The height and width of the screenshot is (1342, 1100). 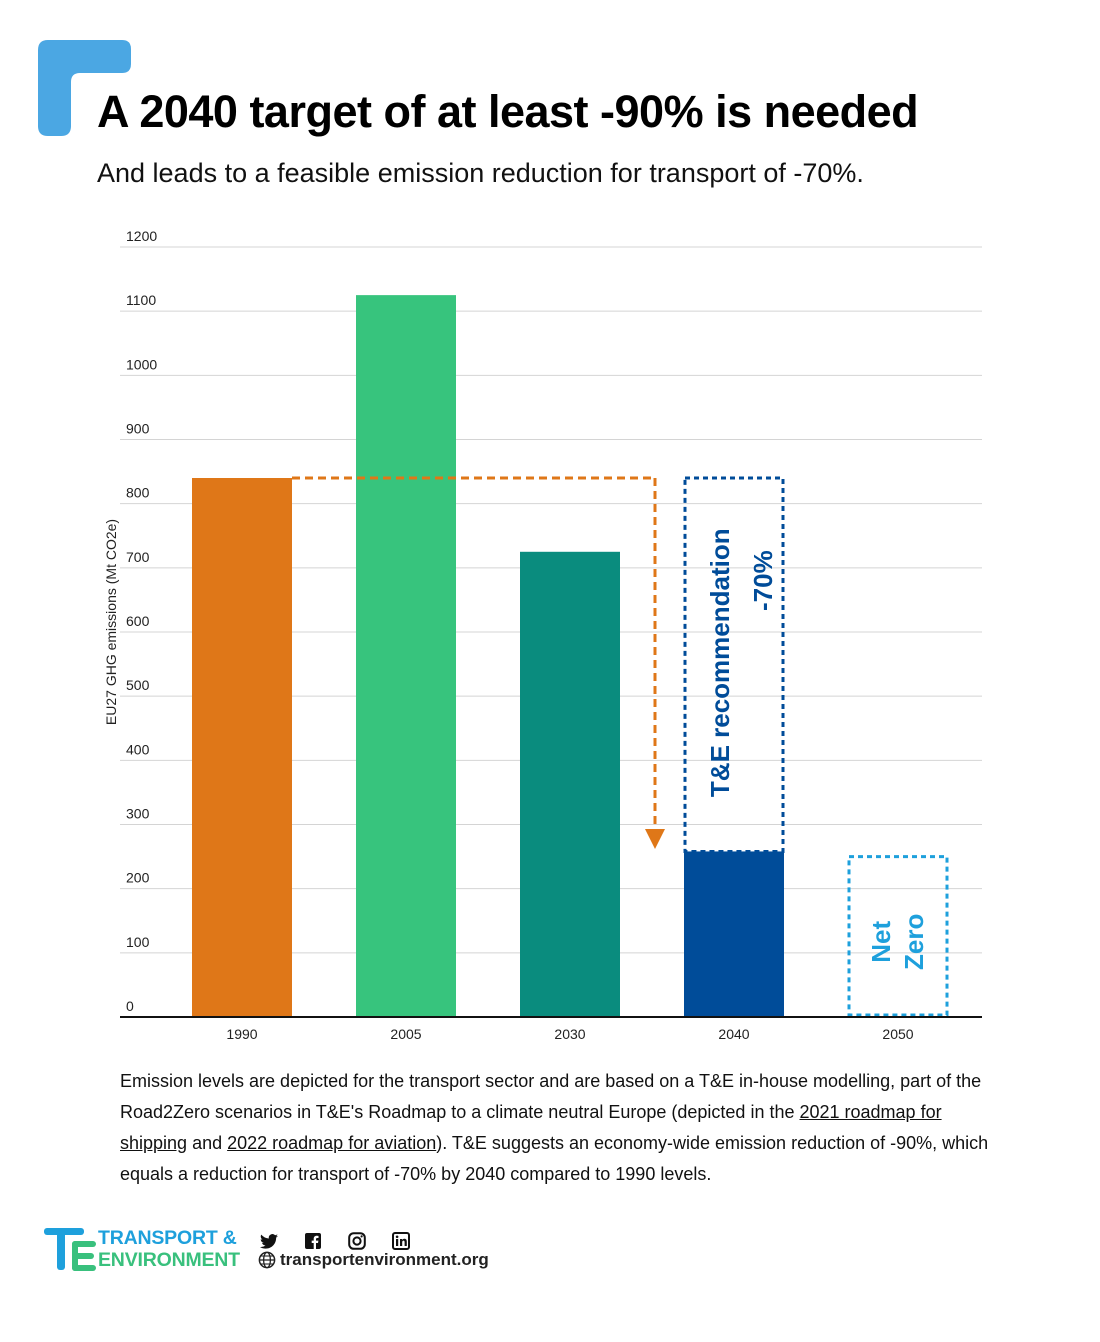 What do you see at coordinates (207, 1143) in the screenshot?
I see `footnote-text-2: and` at bounding box center [207, 1143].